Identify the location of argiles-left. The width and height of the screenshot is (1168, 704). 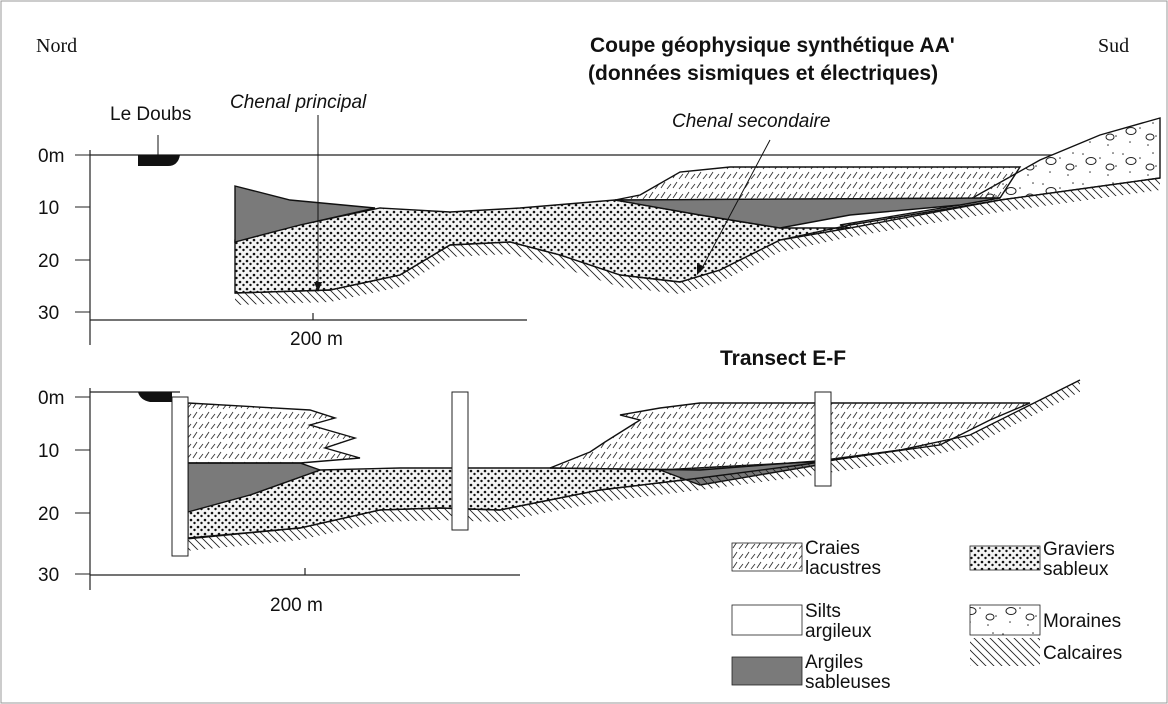
(305, 214).